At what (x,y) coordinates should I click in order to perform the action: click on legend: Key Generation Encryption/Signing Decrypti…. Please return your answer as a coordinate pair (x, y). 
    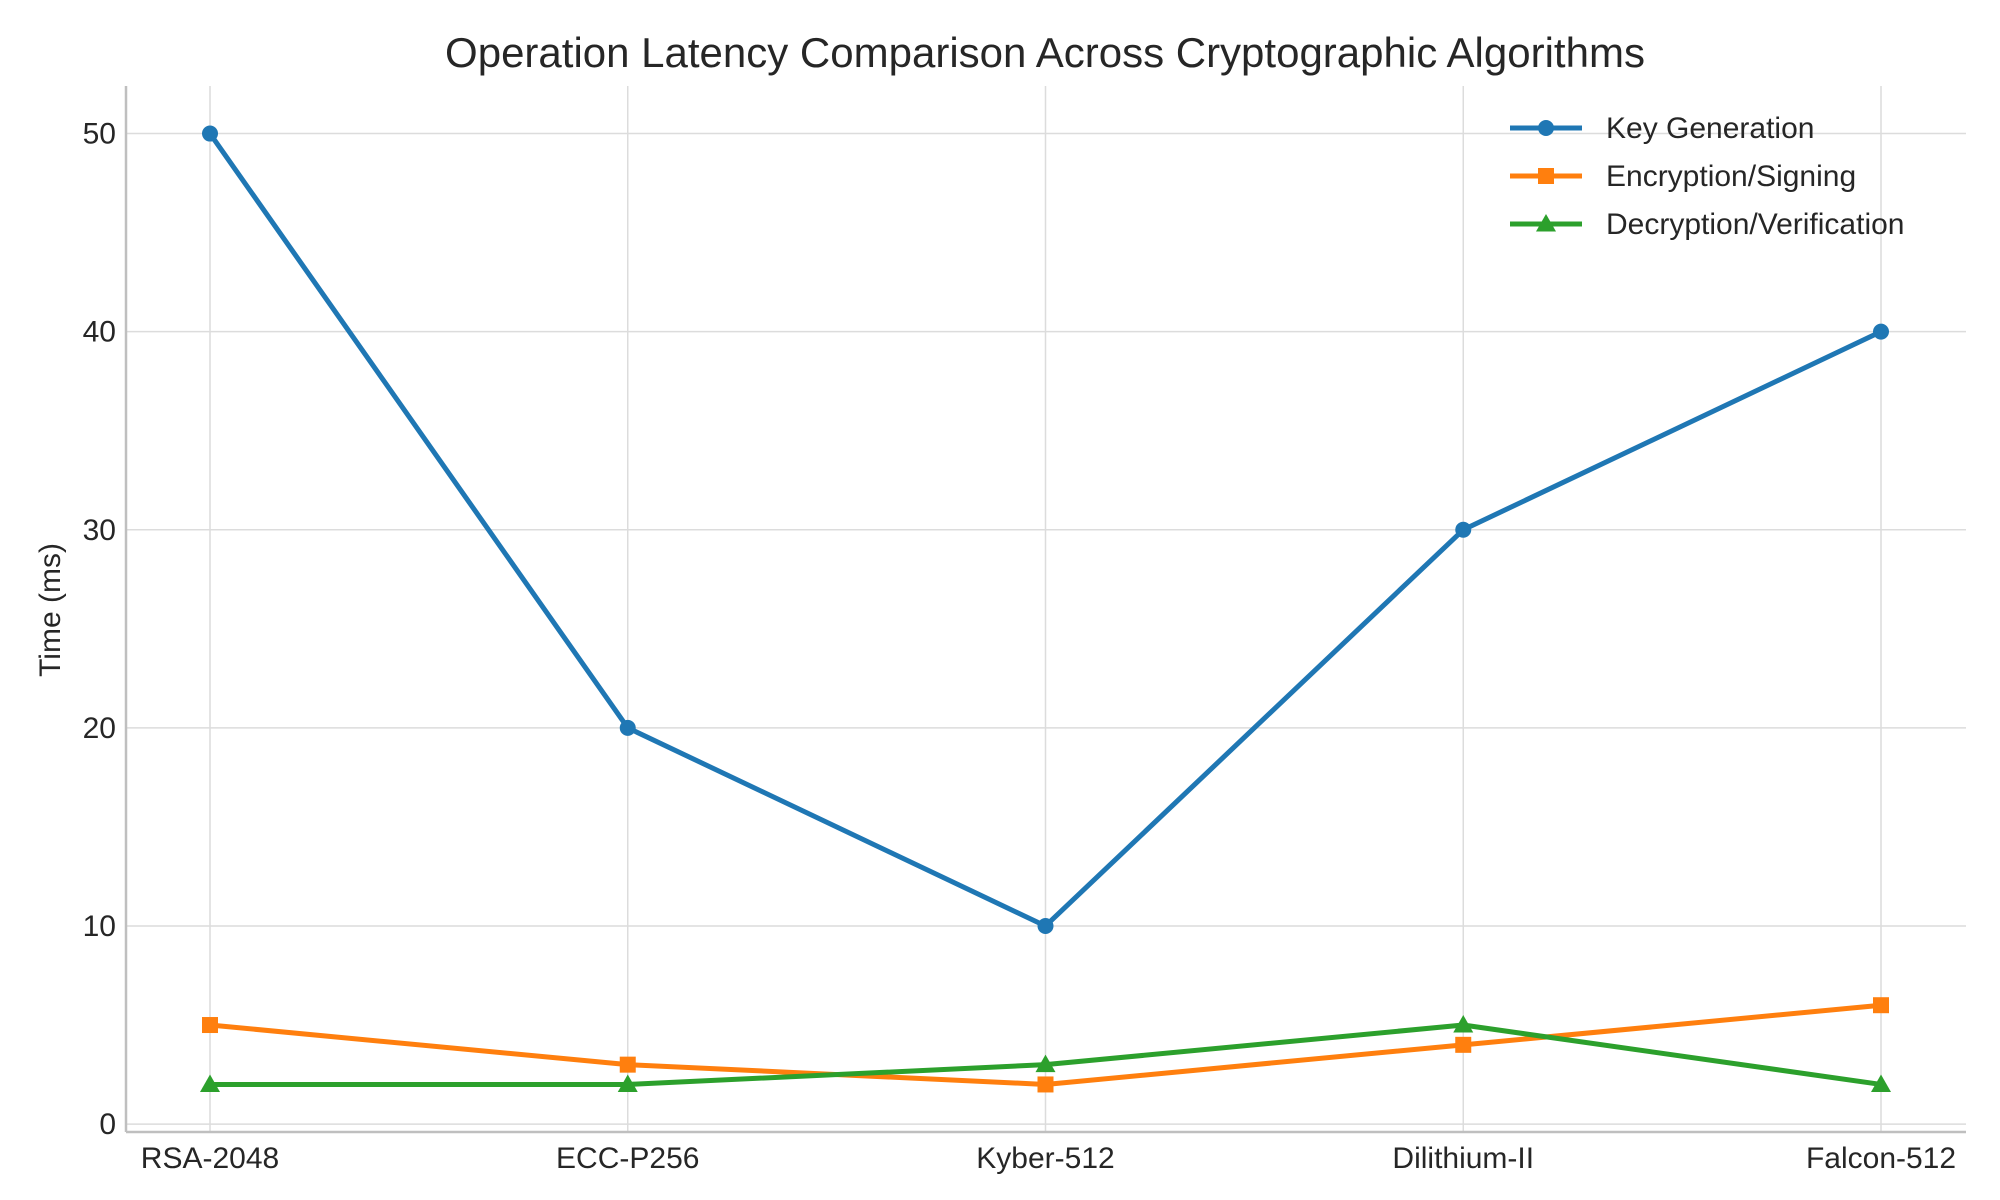
    Looking at the image, I should click on (1707, 176).